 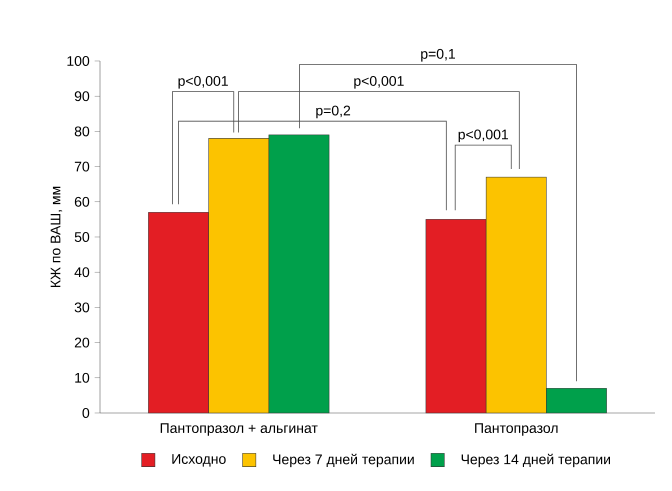 I want to click on y-tick-label: 90, so click(x=82, y=96).